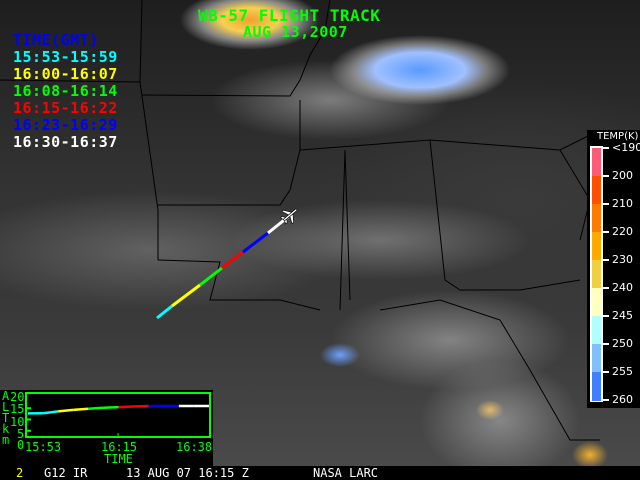 The height and width of the screenshot is (480, 640). What do you see at coordinates (346, 473) in the screenshot?
I see `source-label: NASA LARC` at bounding box center [346, 473].